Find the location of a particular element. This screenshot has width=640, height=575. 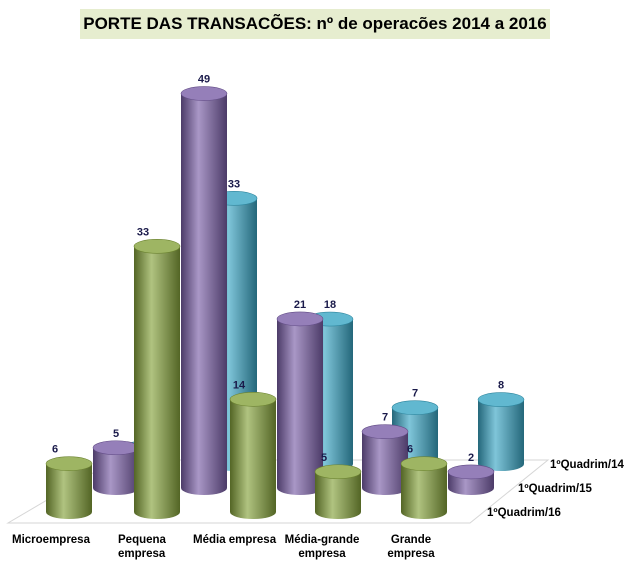

data-label-15-4: 2 is located at coordinates (471, 458).